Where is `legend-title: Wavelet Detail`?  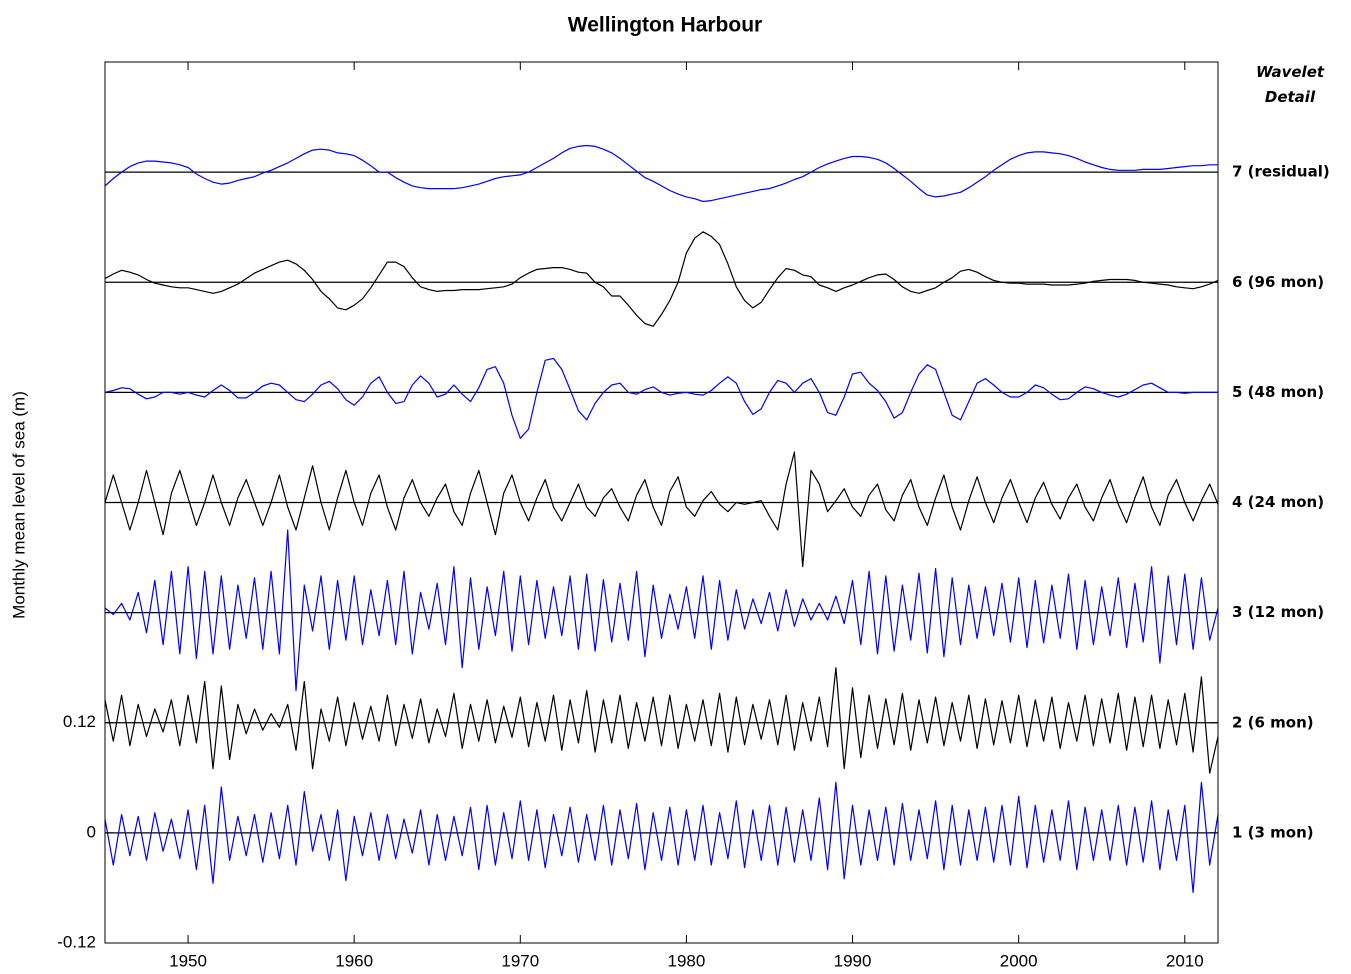
legend-title: Wavelet Detail is located at coordinates (1290, 84).